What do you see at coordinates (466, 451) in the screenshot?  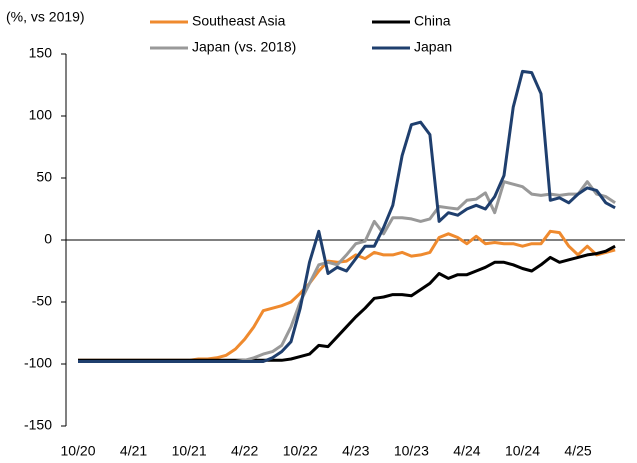 I see `x-tick-label: 4/24` at bounding box center [466, 451].